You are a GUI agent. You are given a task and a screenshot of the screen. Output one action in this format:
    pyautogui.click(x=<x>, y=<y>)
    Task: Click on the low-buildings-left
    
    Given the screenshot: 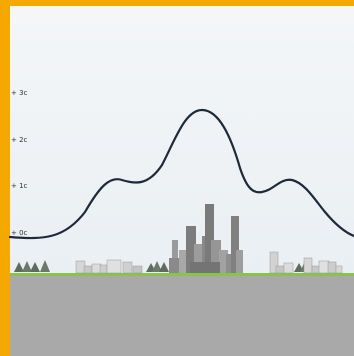 What is the action you would take?
    pyautogui.click(x=109, y=266)
    